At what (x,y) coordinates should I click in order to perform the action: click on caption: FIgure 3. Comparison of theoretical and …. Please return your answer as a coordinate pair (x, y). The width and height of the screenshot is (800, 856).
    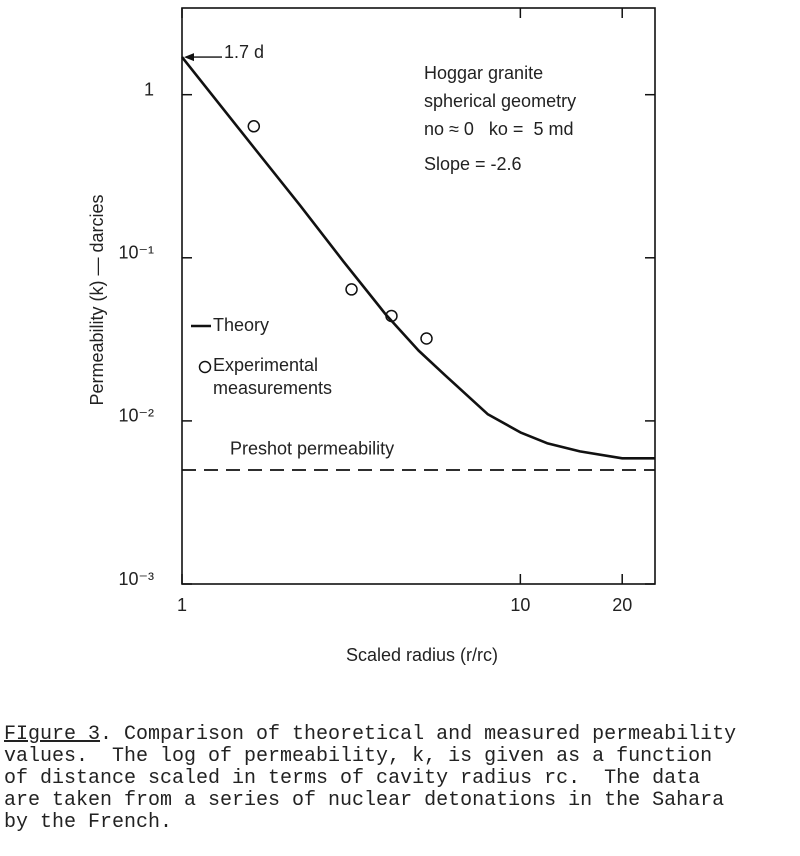
    Looking at the image, I should click on (402, 779).